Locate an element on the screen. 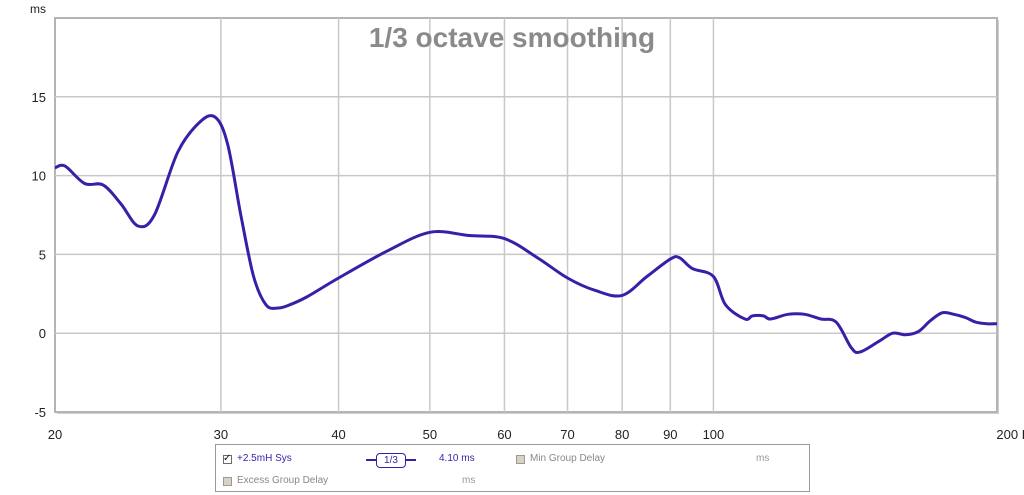  legend-series-toggle: +2.5mH Sys is located at coordinates (257, 459).